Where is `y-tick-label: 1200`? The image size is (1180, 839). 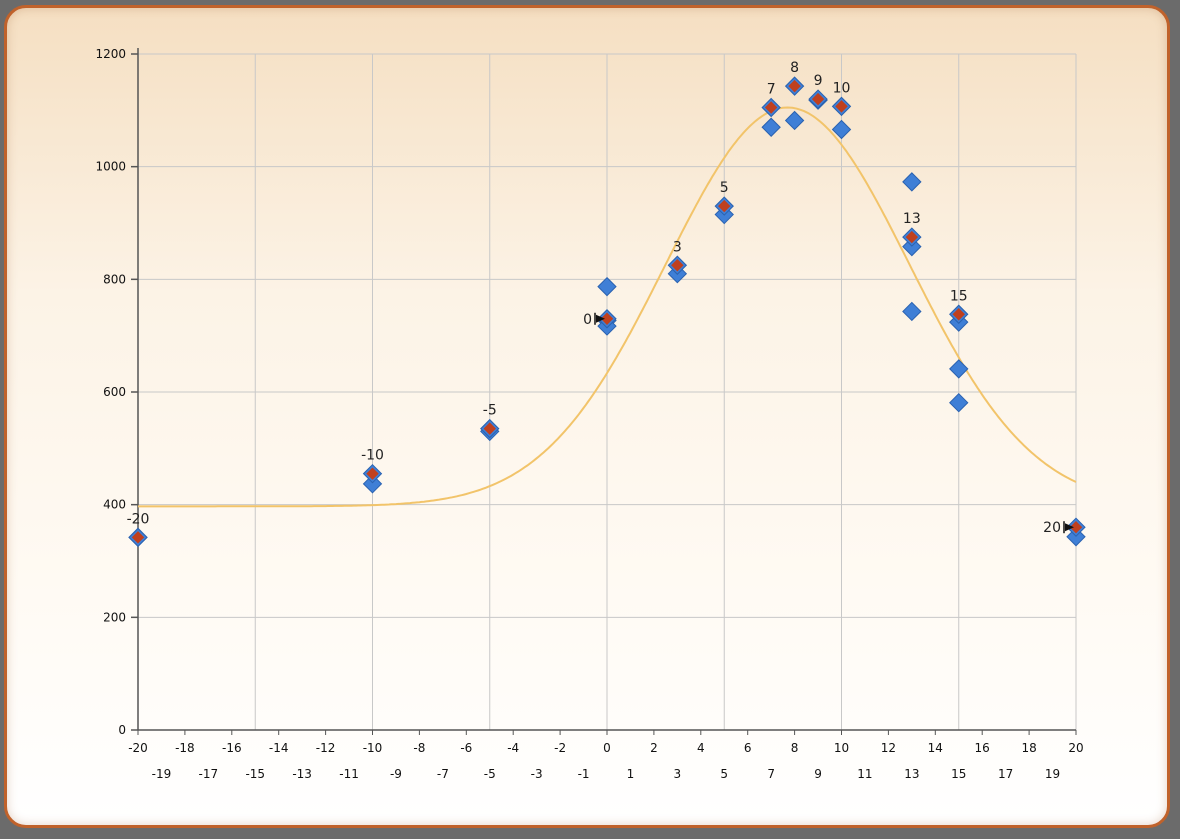 y-tick-label: 1200 is located at coordinates (110, 54).